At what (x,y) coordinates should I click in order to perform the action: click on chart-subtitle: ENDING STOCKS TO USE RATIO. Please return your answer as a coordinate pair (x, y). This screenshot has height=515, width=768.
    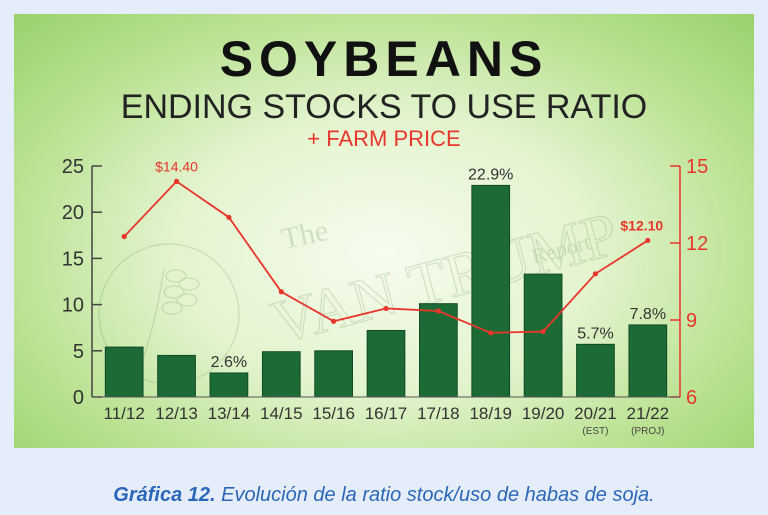
    Looking at the image, I should click on (384, 107).